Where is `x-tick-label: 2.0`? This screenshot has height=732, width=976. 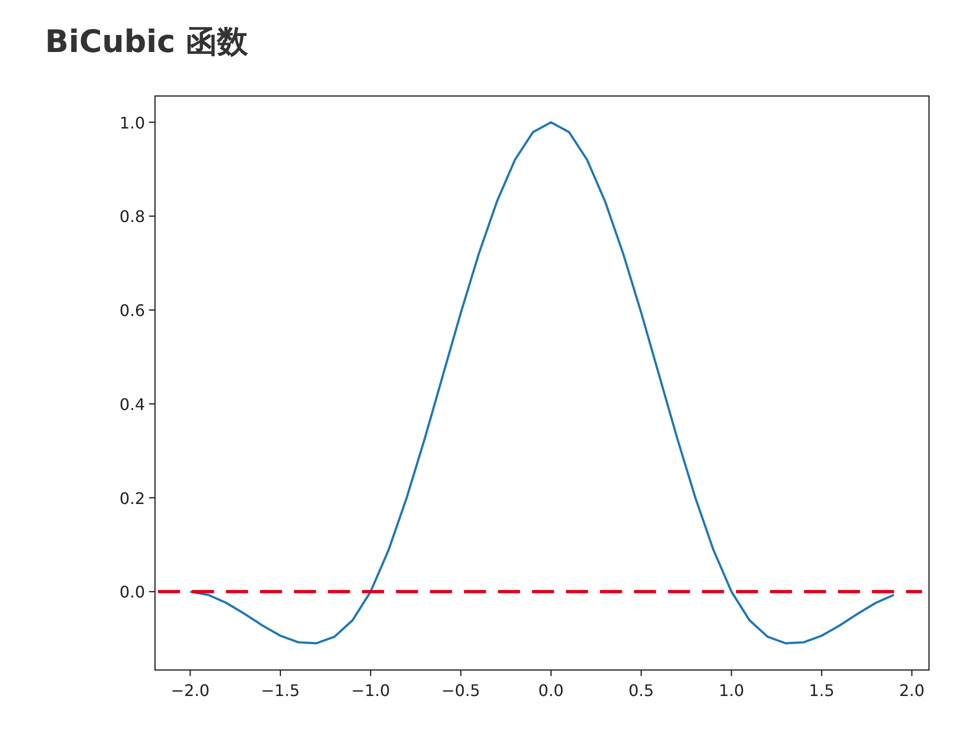 x-tick-label: 2.0 is located at coordinates (912, 690).